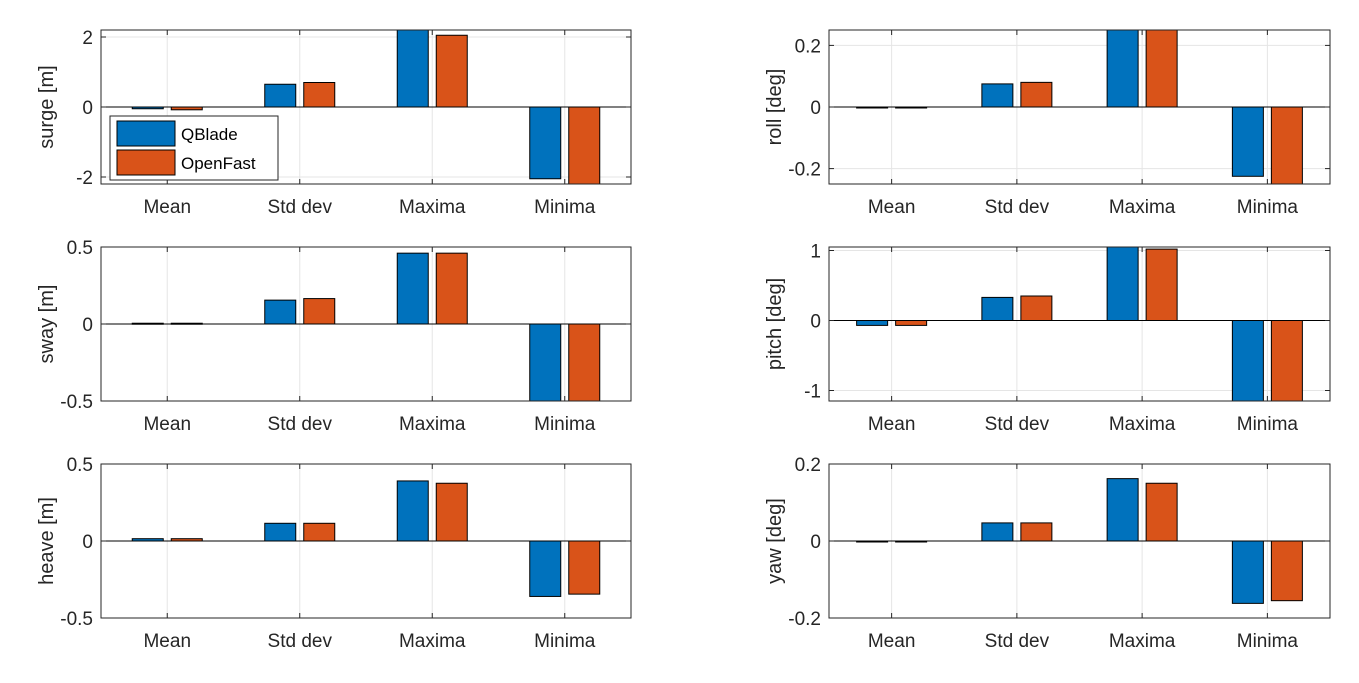 This screenshot has height=683, width=1359. Describe the element at coordinates (775, 324) in the screenshot. I see `y-axis-label: pitch [deg]` at that location.